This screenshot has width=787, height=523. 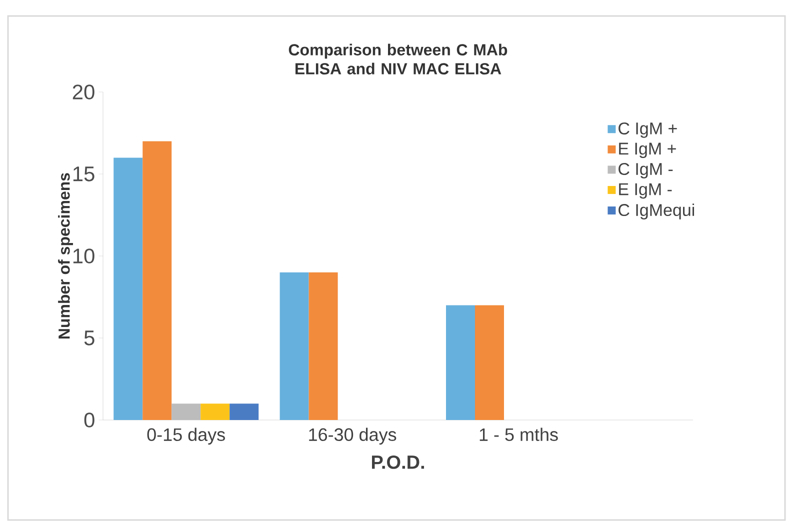 What do you see at coordinates (89, 338) in the screenshot?
I see `y-tick-label: 5` at bounding box center [89, 338].